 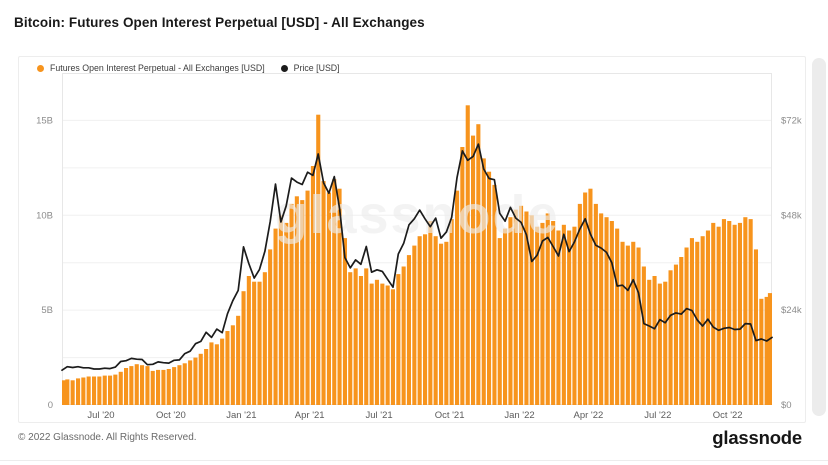 I want to click on x-axis-label: Oct '22, so click(x=728, y=415).